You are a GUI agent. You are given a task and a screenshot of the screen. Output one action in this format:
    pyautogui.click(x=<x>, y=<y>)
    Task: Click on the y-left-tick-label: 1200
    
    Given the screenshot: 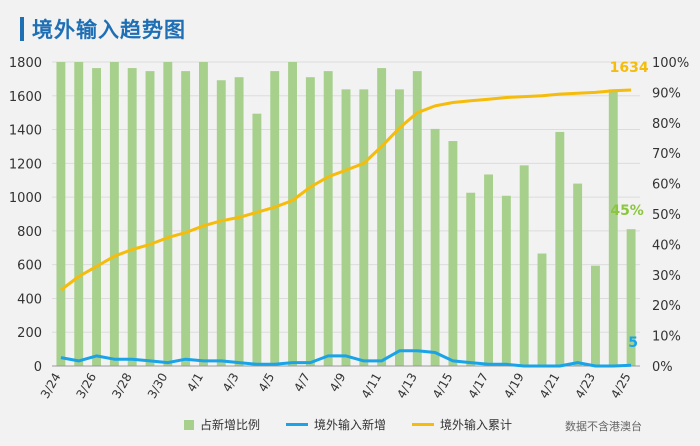 What is the action you would take?
    pyautogui.click(x=25, y=164)
    